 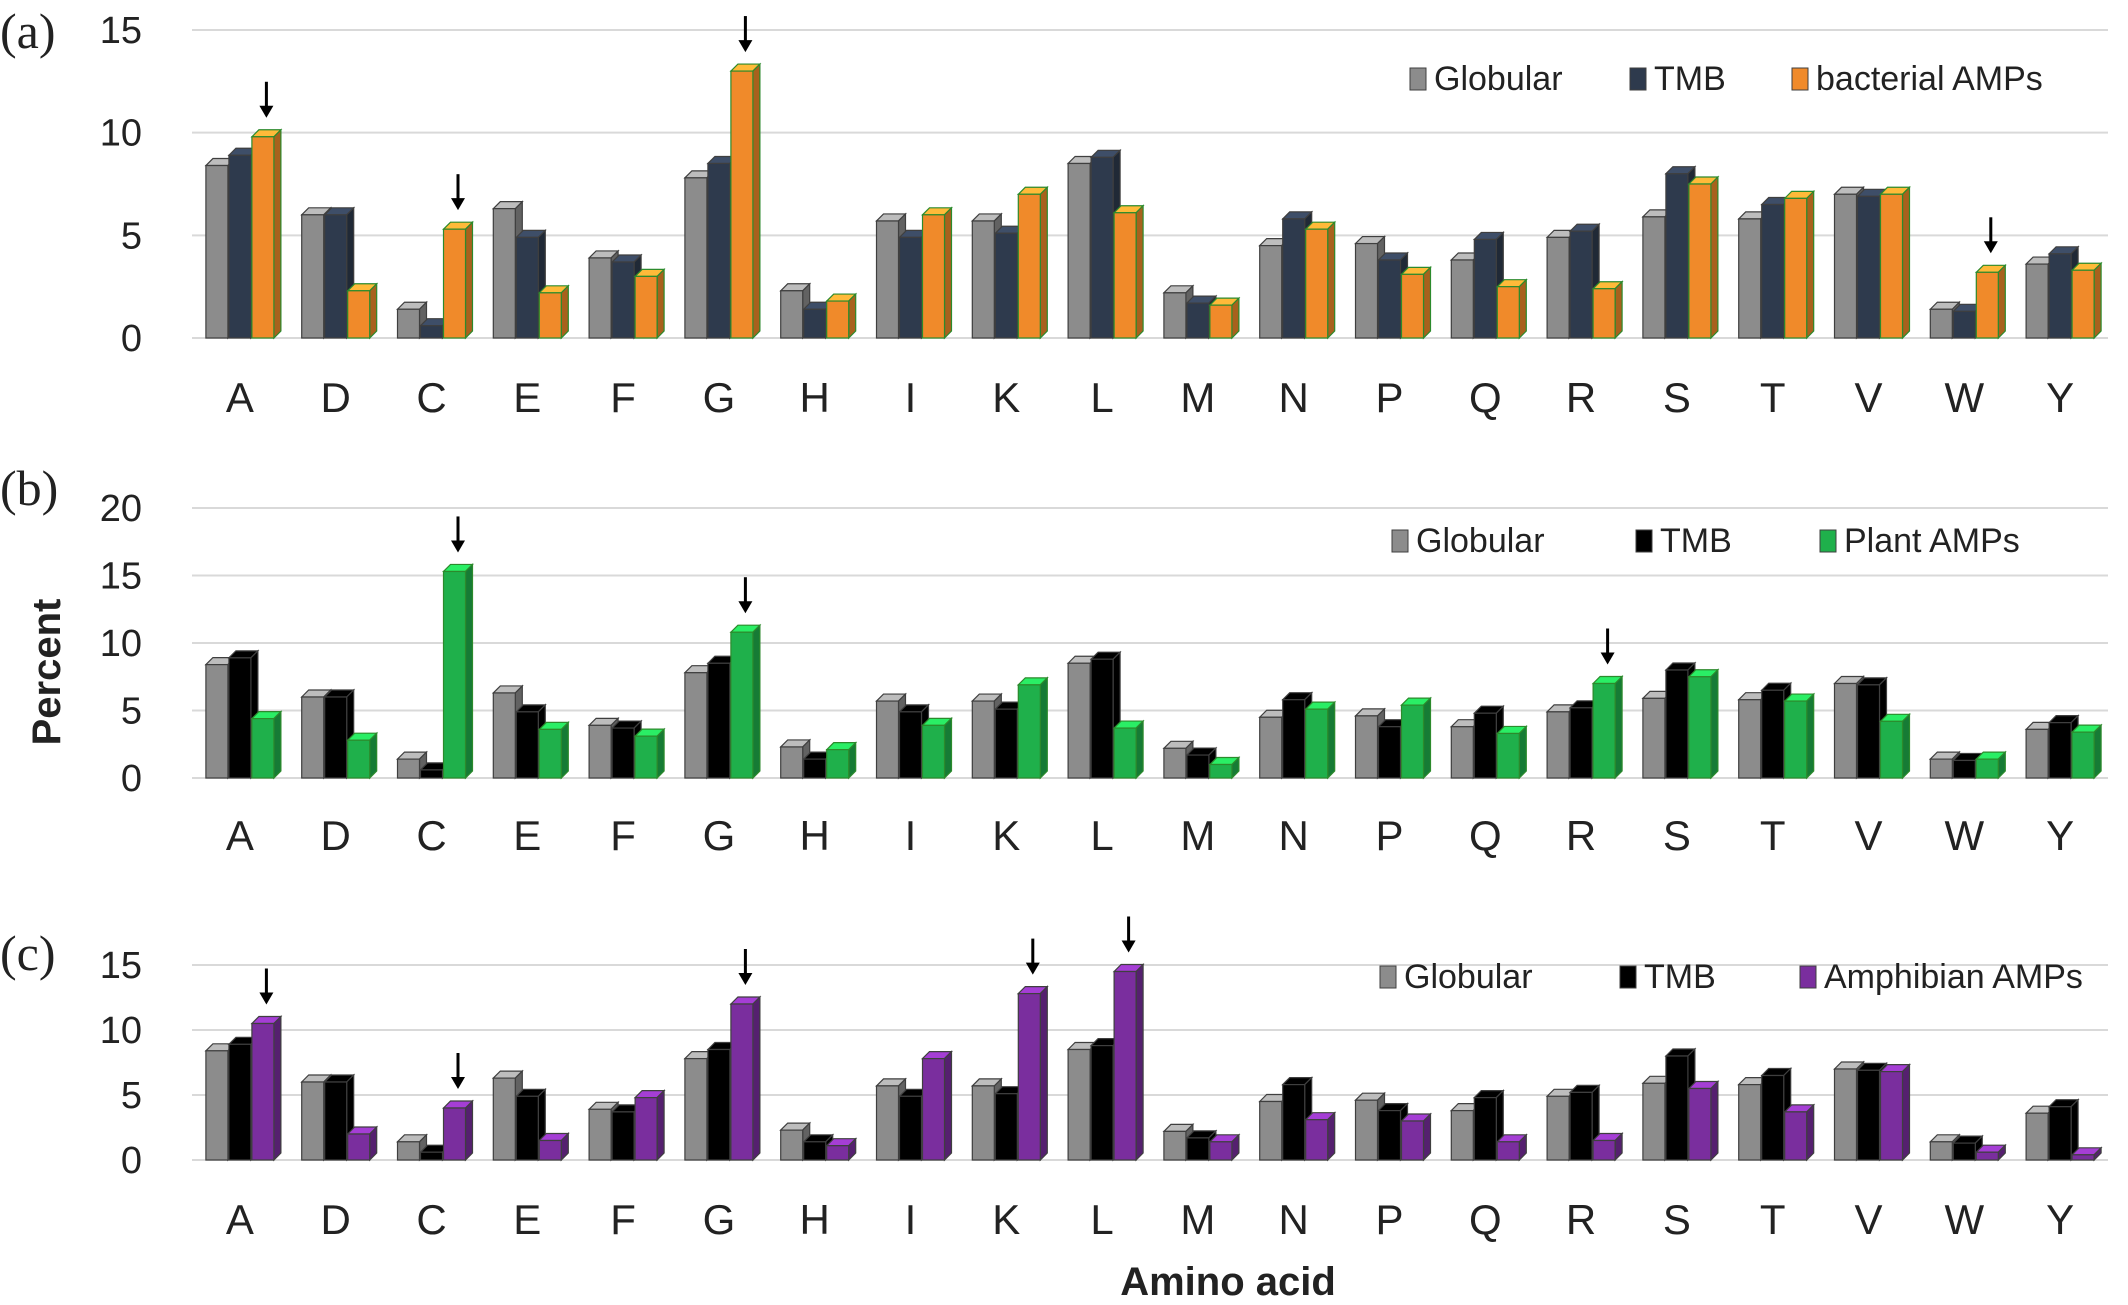 I want to click on bar-bacterial-amps-C, so click(x=454, y=283).